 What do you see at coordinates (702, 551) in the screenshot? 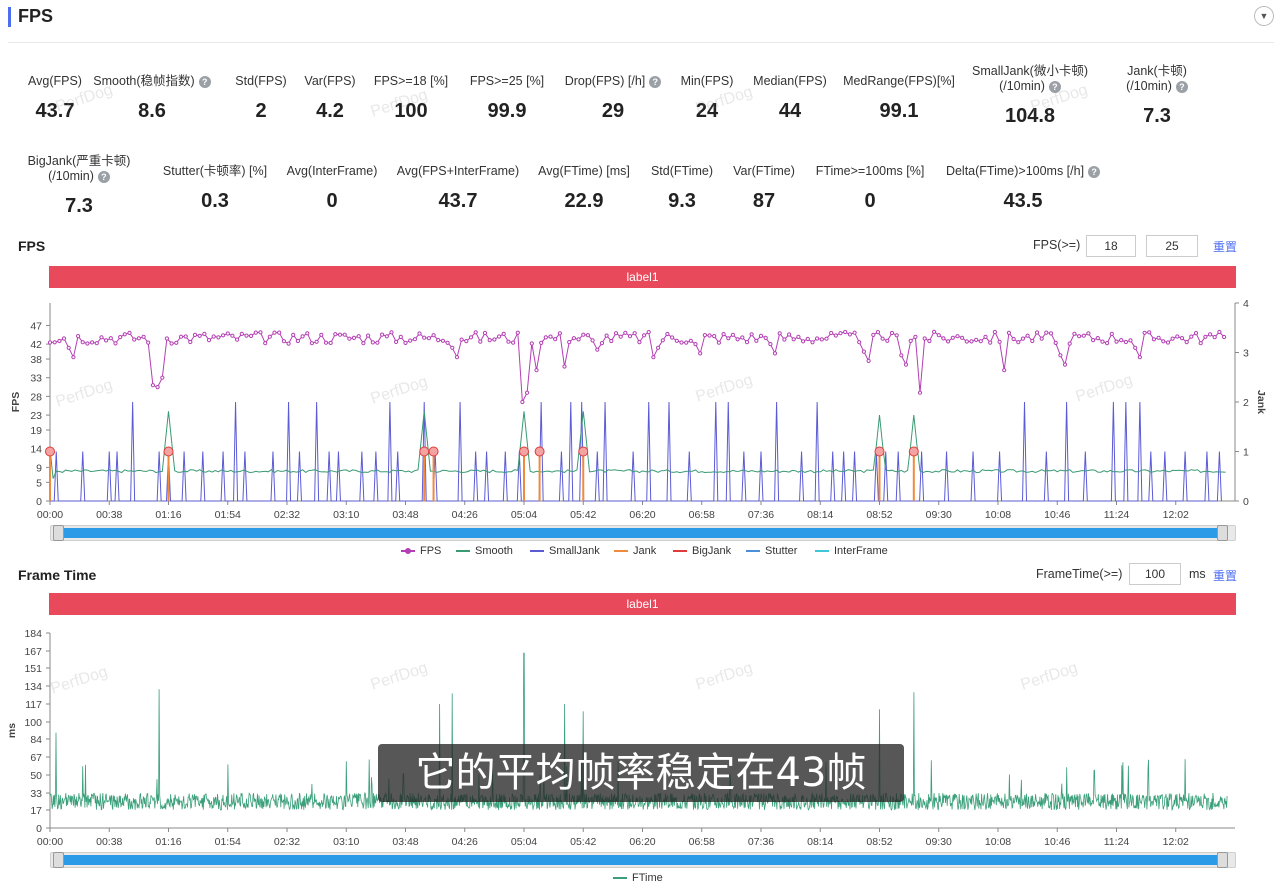
I see `legend-item-bigjank: BigJank` at bounding box center [702, 551].